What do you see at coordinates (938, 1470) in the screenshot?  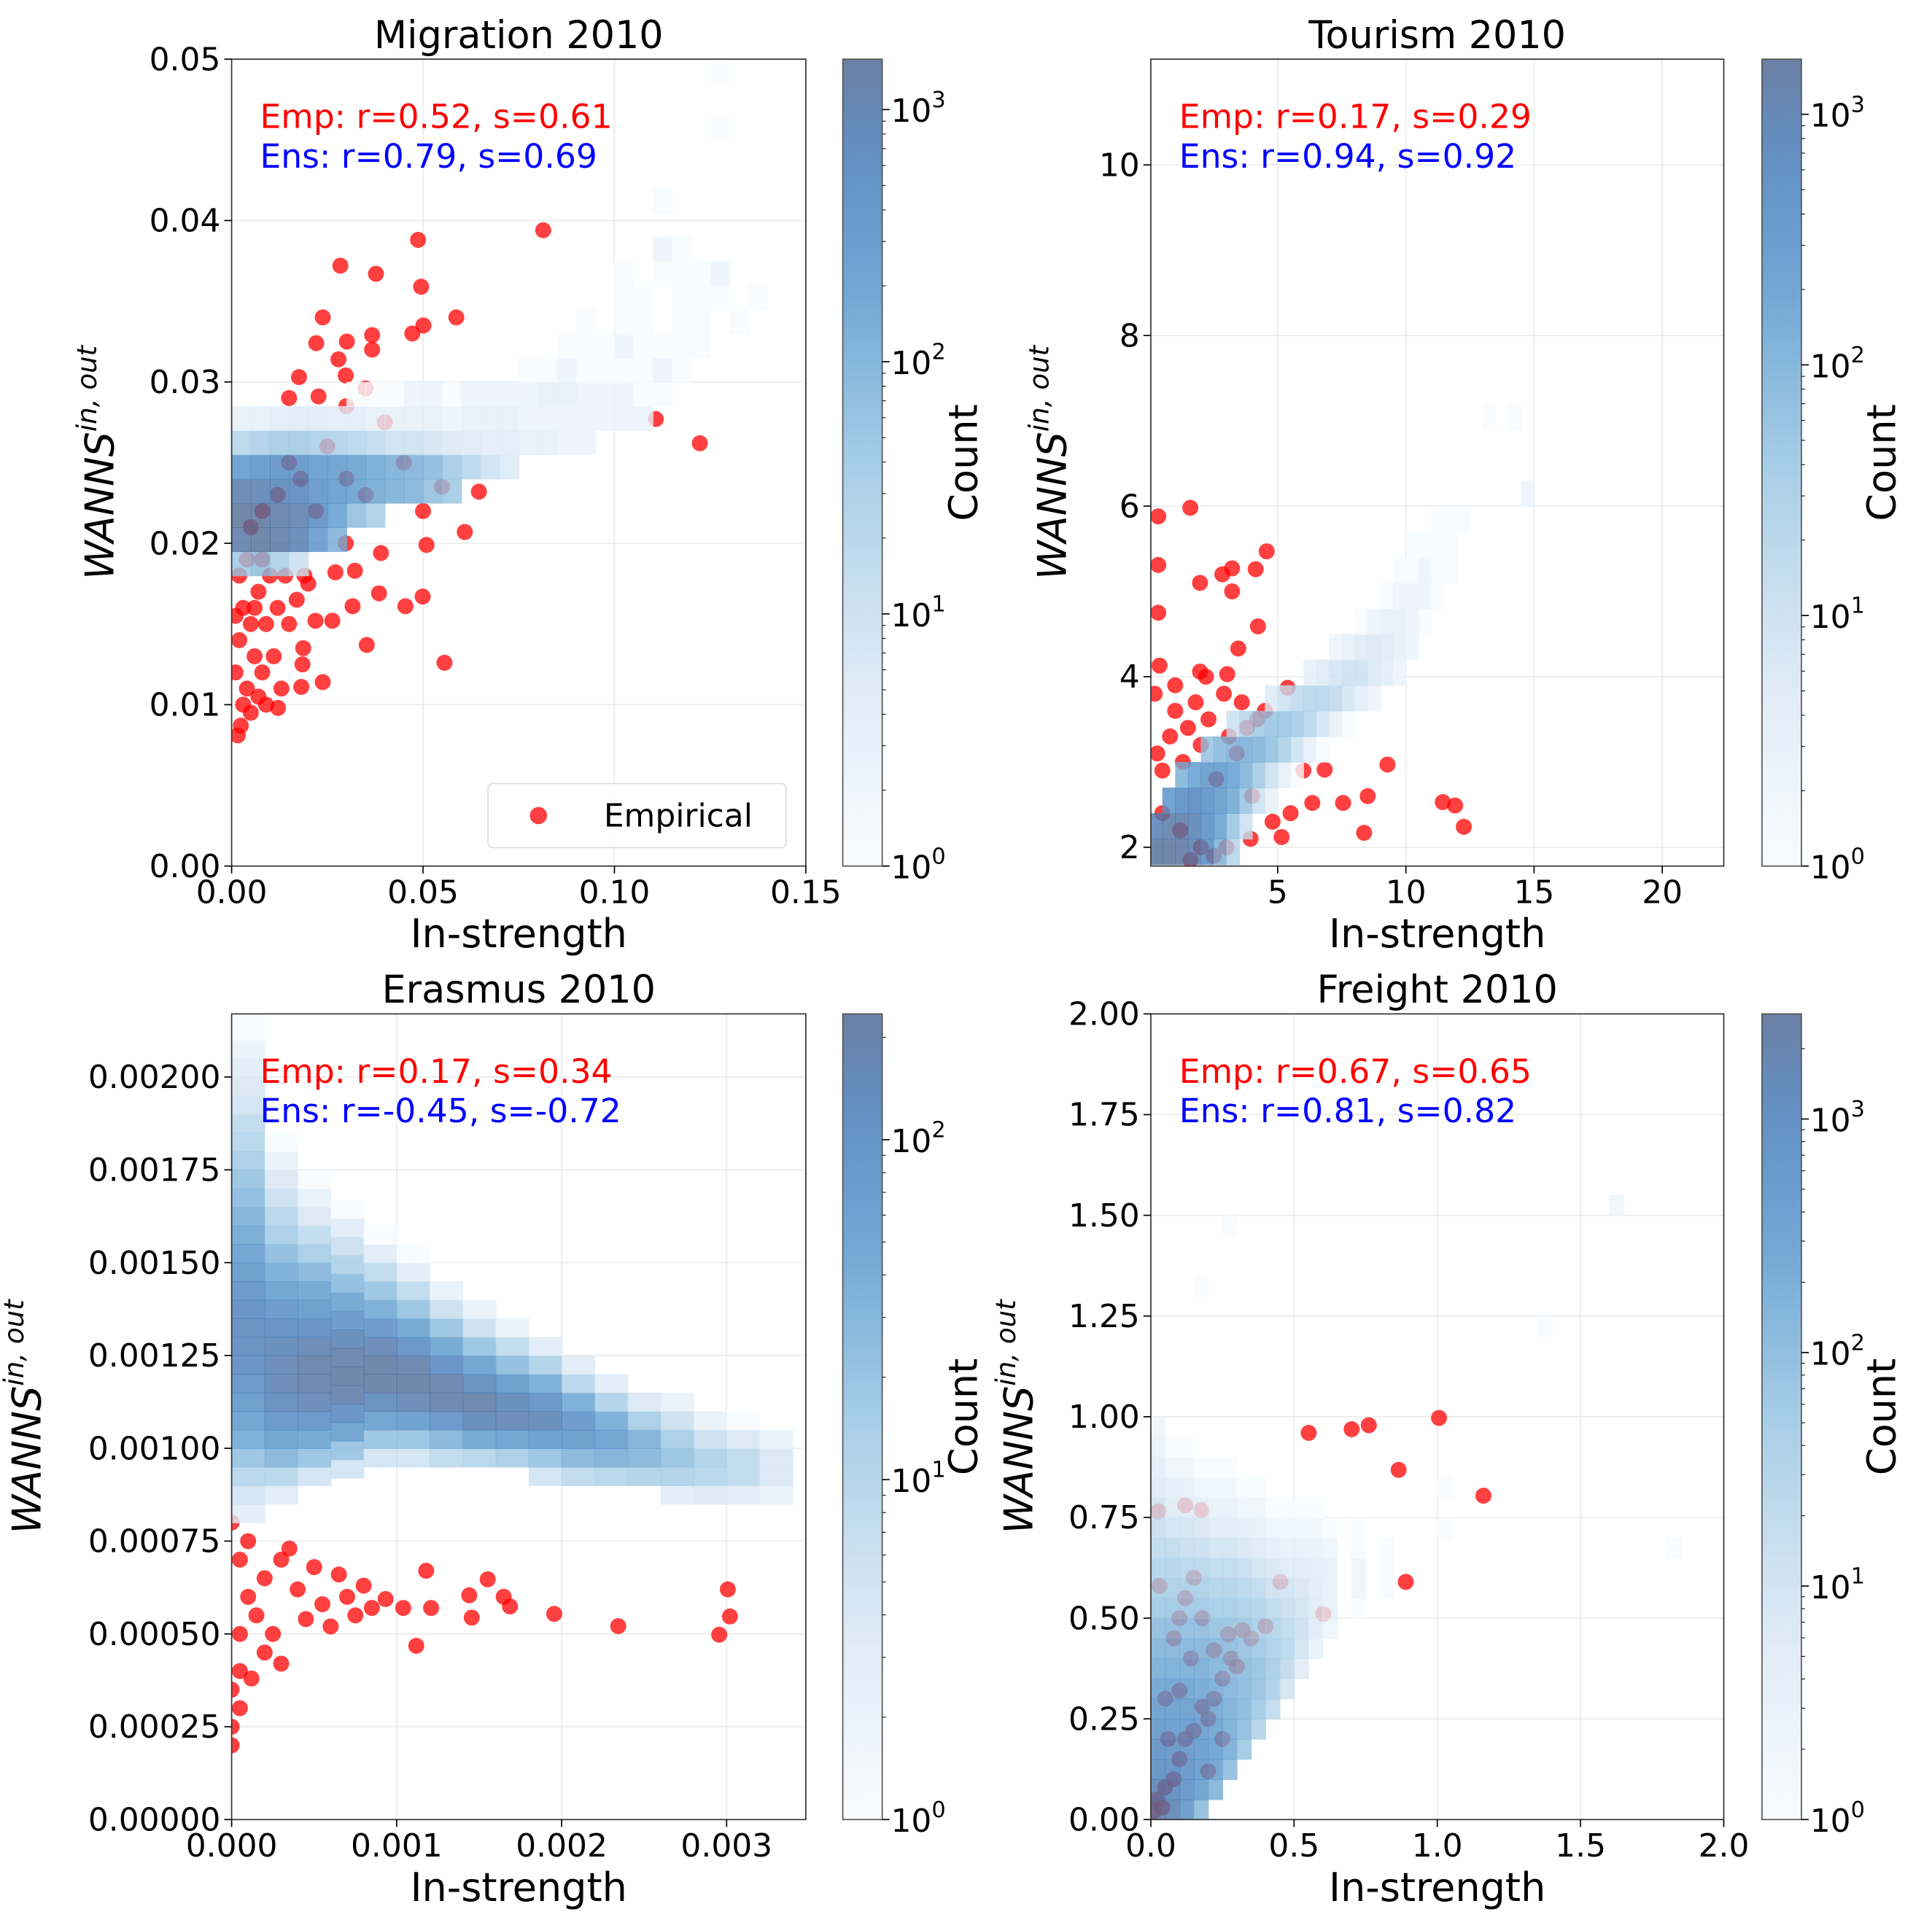 I see `colorbar-tick-exponent: 1` at bounding box center [938, 1470].